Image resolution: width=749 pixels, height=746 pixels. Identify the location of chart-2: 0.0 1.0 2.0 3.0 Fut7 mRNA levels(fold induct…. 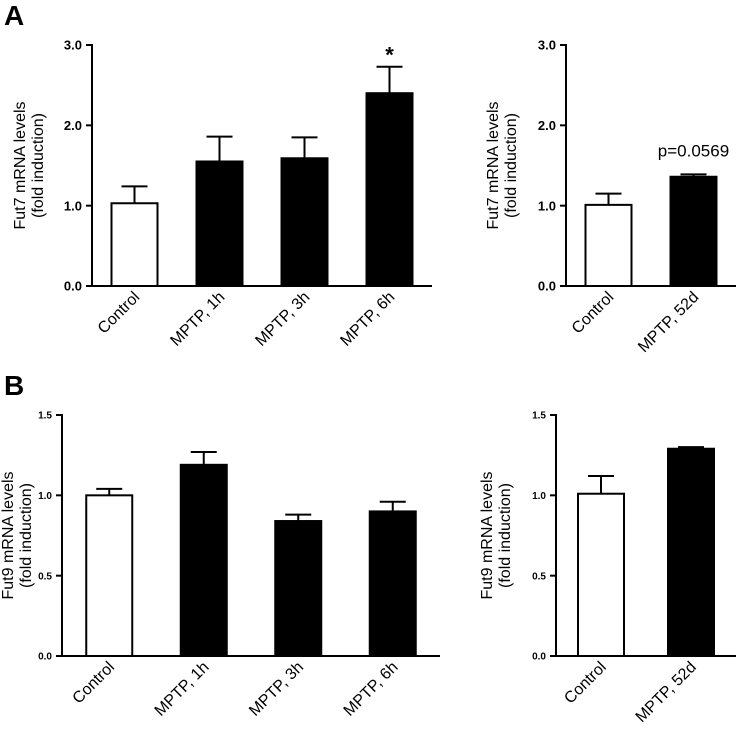
(610, 197).